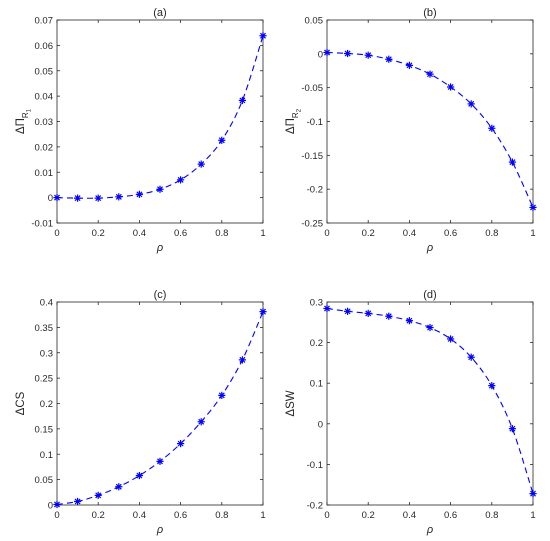 This screenshot has width=550, height=541. What do you see at coordinates (312, 156) in the screenshot?
I see `y-tick-label: -0.15` at bounding box center [312, 156].